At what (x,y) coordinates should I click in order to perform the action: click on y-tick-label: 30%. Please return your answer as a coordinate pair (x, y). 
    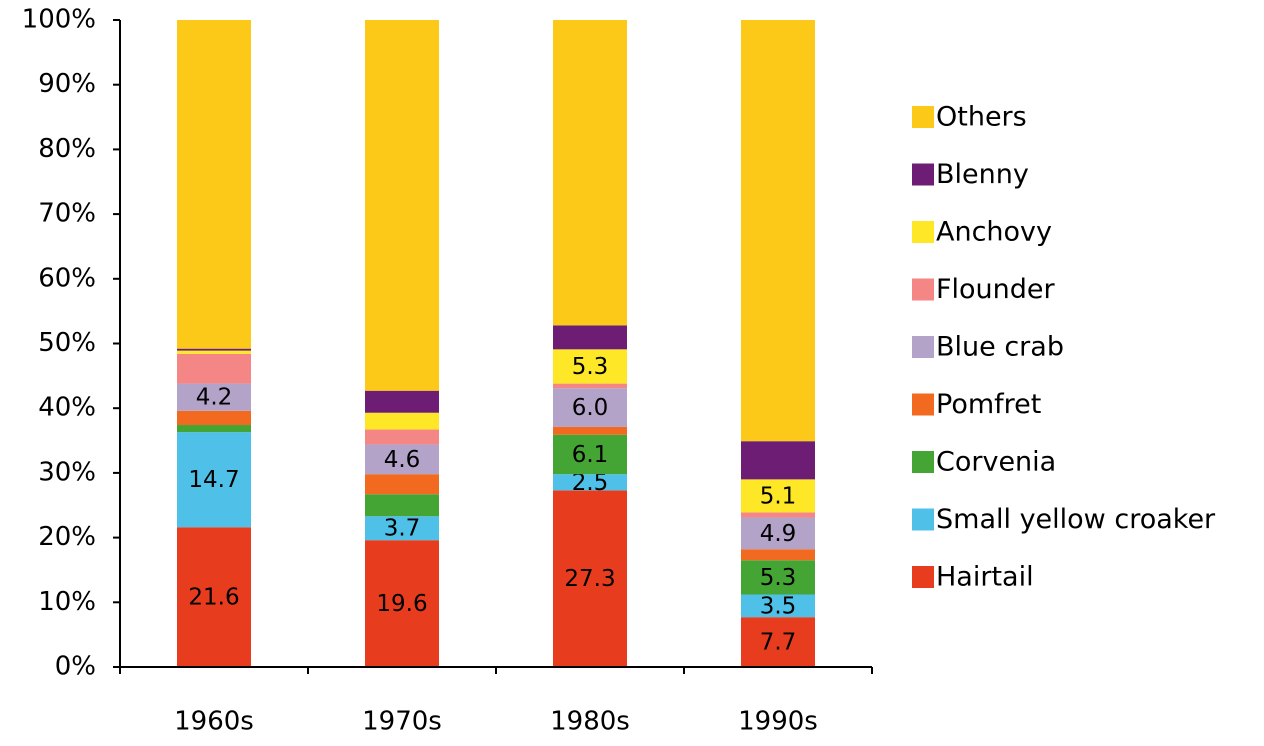
    Looking at the image, I should click on (67, 472).